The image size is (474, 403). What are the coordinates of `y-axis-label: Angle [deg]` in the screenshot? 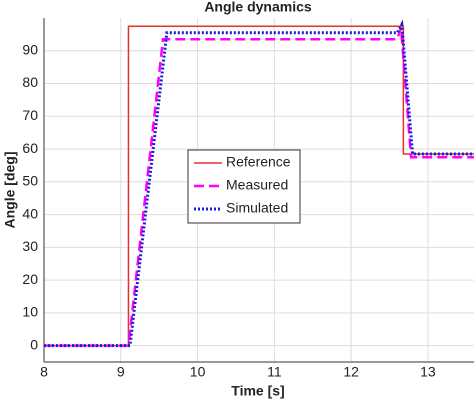 It's located at (10, 190).